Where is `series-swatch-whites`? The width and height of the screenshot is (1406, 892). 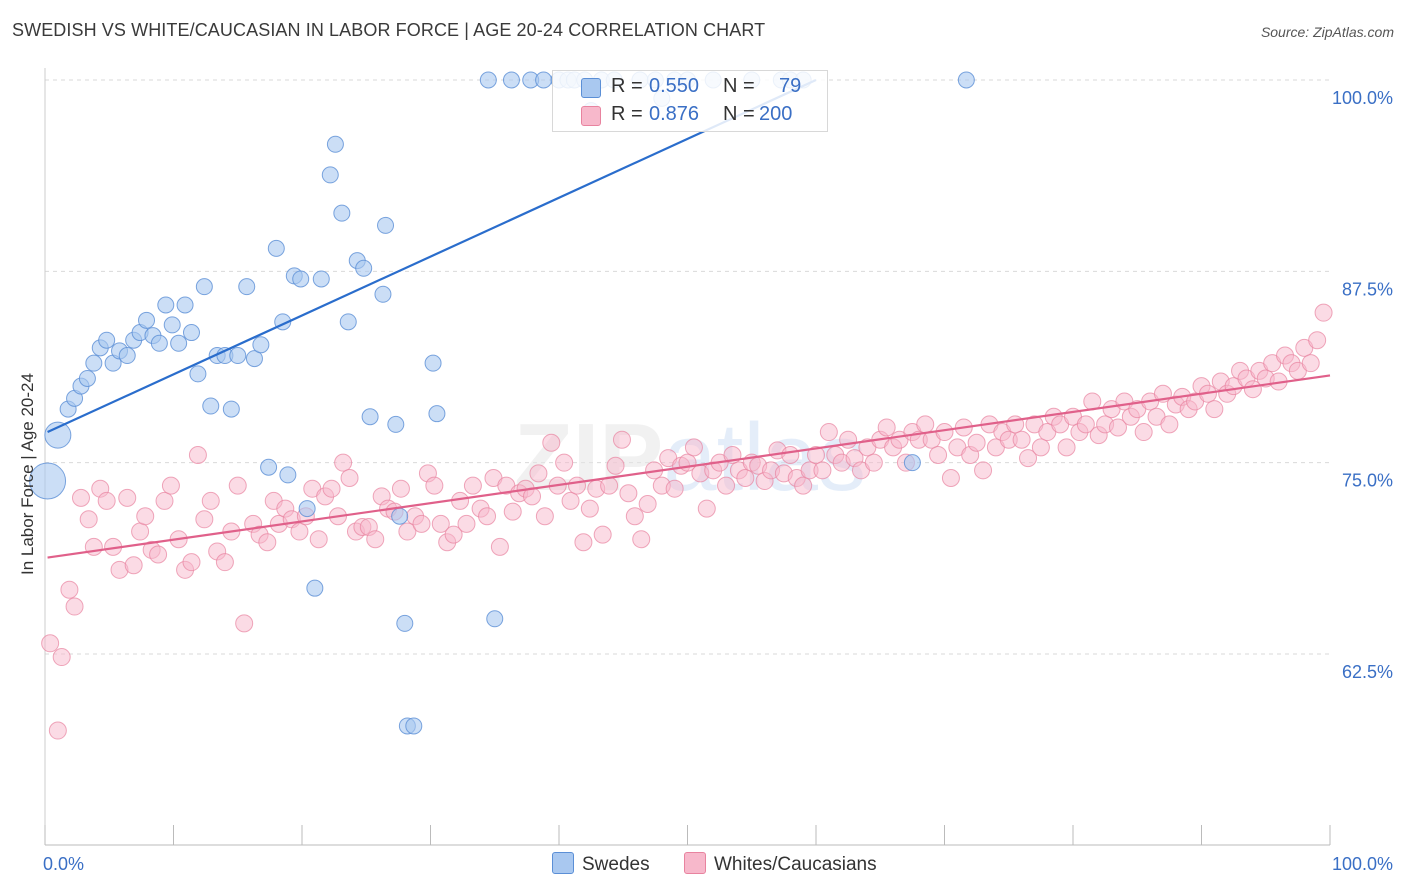 series-swatch-whites is located at coordinates (695, 863).